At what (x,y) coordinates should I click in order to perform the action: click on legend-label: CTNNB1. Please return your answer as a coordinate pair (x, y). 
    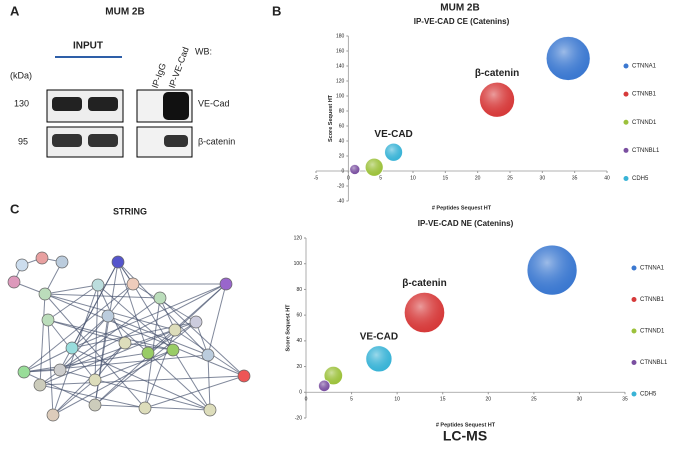
    Looking at the image, I should click on (644, 95).